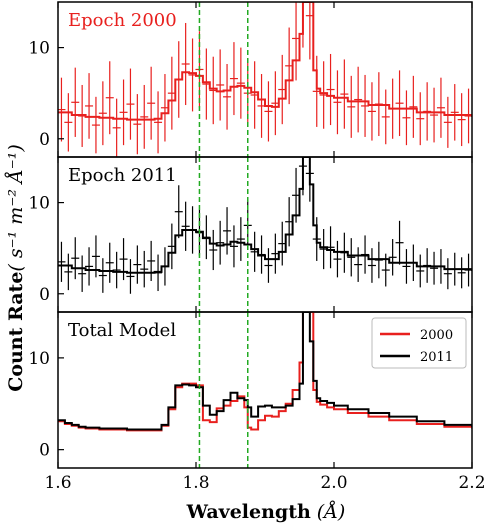  What do you see at coordinates (436, 335) in the screenshot?
I see `legend-label: 2000` at bounding box center [436, 335].